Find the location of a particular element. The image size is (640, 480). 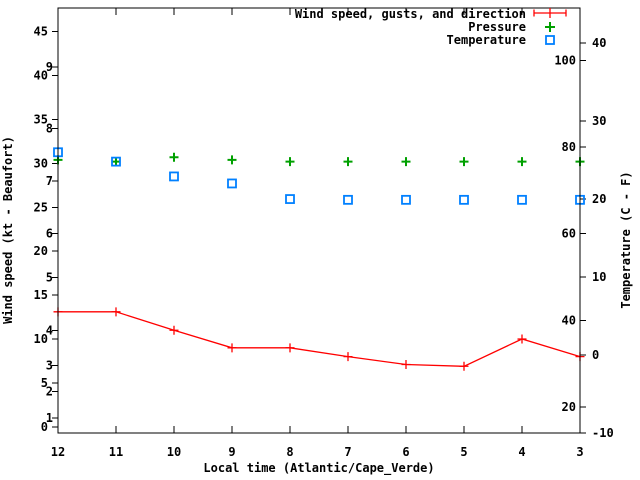

left-tick-label-kt-45: 45 is located at coordinates (41, 32).